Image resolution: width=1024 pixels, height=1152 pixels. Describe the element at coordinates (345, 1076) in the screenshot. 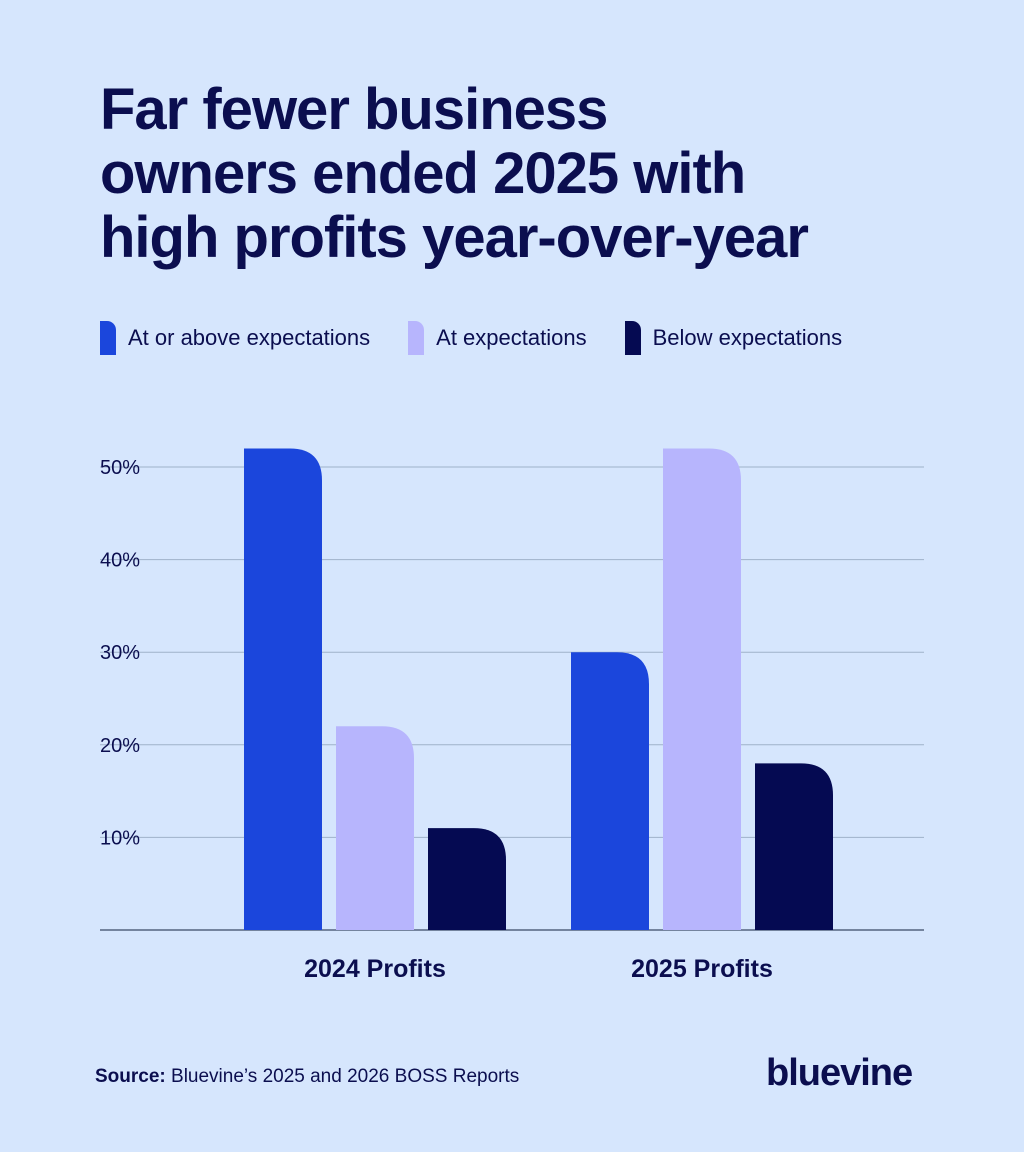

I see `source-text: Bluevine’s 2025 and 2026 BOSS Reports` at that location.